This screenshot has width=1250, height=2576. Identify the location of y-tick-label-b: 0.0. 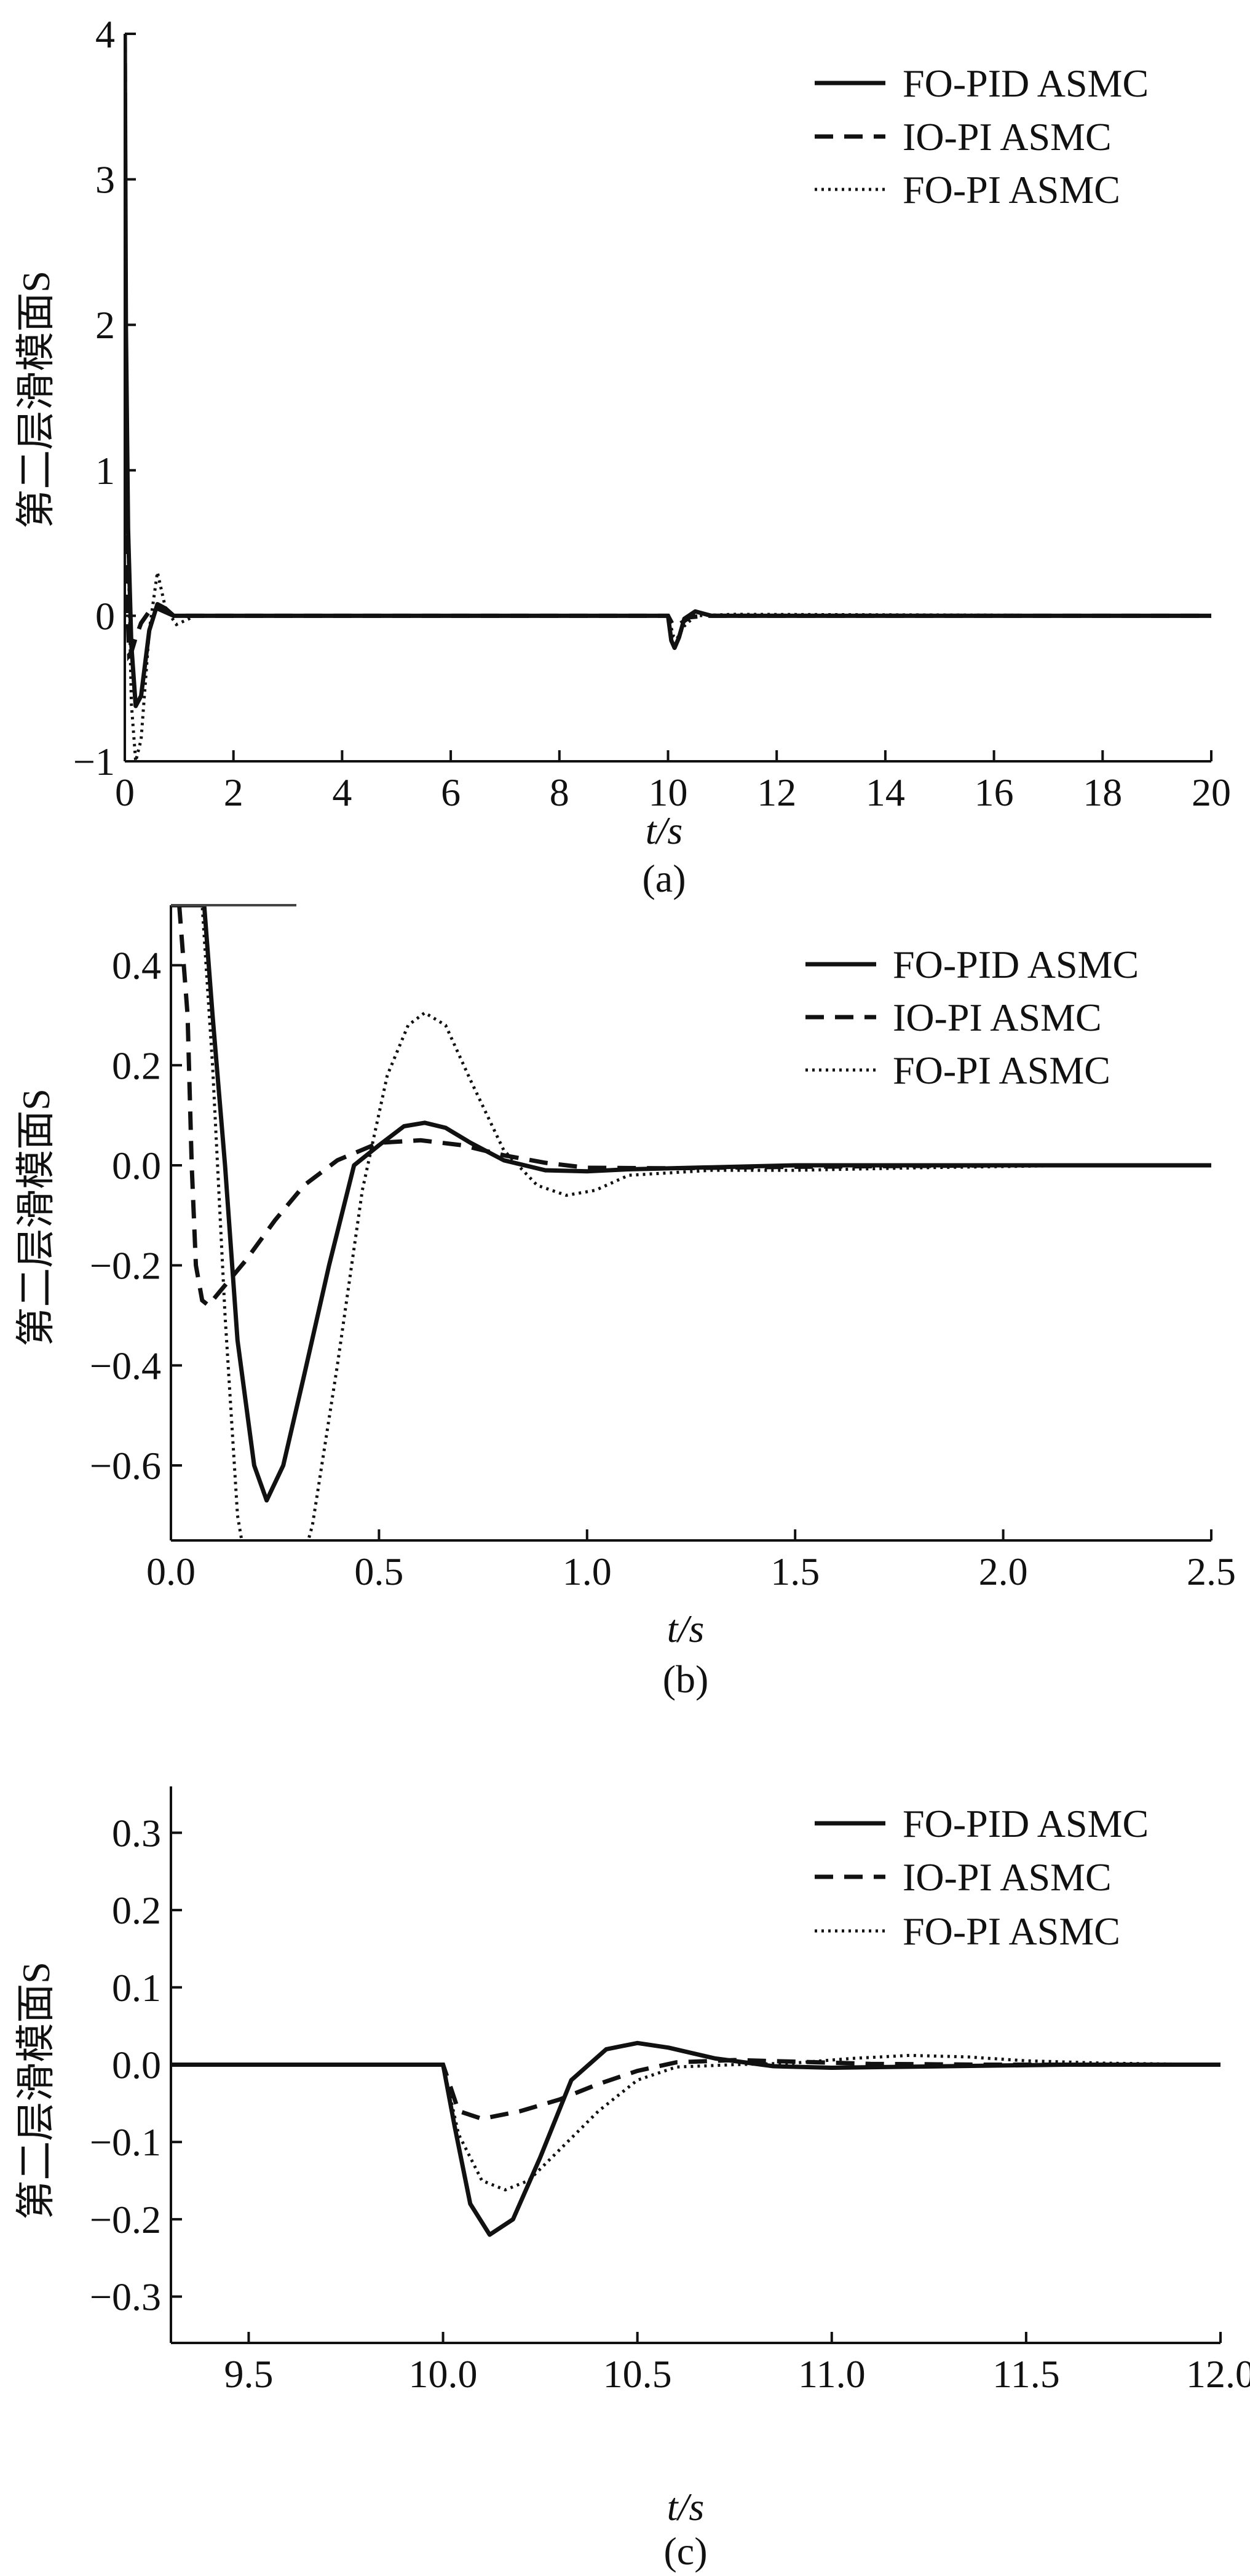
(136, 1165).